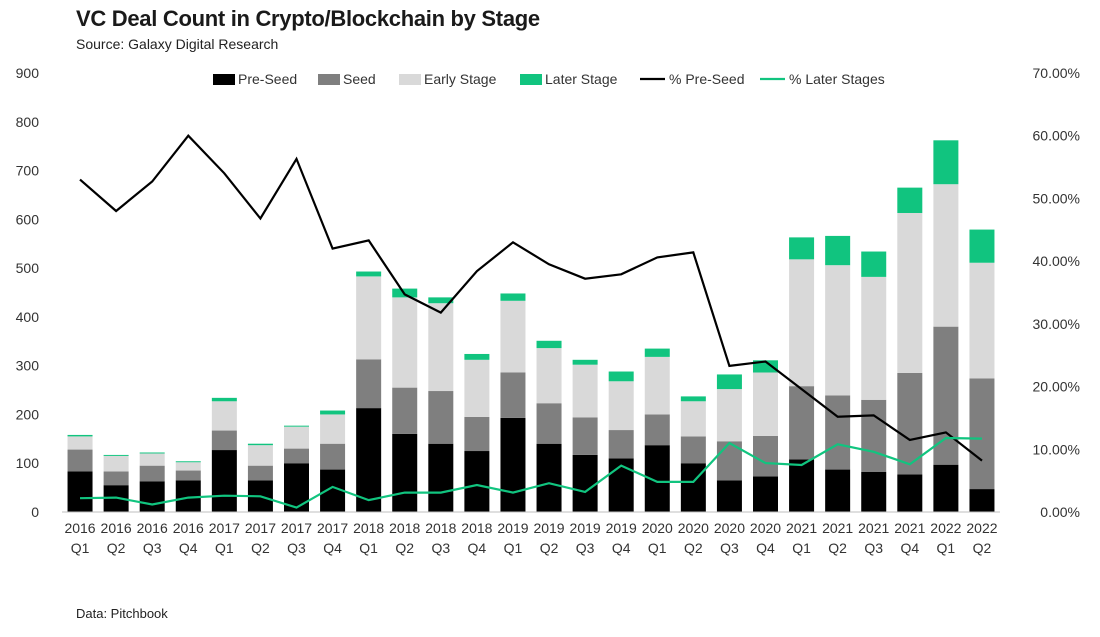  Describe the element at coordinates (267, 79) in the screenshot. I see `legend-label-pre-seed: Pre-Seed` at that location.